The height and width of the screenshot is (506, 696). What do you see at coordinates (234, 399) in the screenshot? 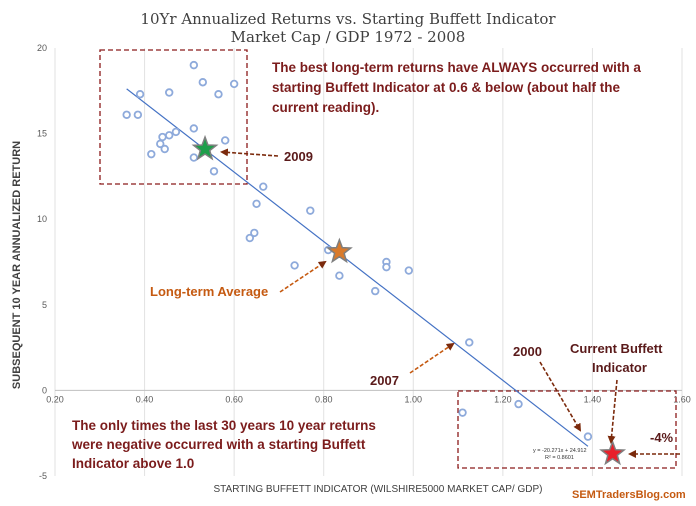
I see `x-tick-label: 0.60` at bounding box center [234, 399].